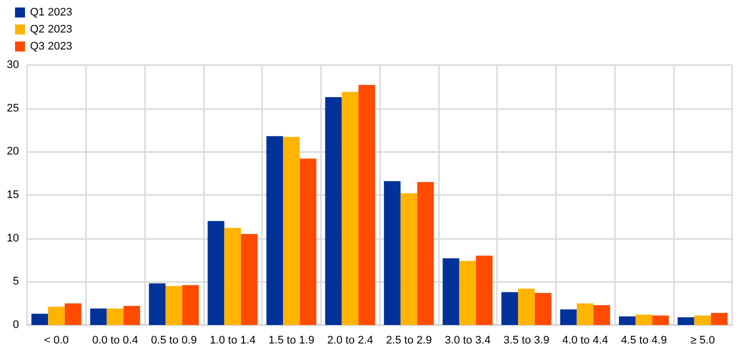  What do you see at coordinates (643, 340) in the screenshot?
I see `x-tick-label: 4.5 to 4.9` at bounding box center [643, 340].